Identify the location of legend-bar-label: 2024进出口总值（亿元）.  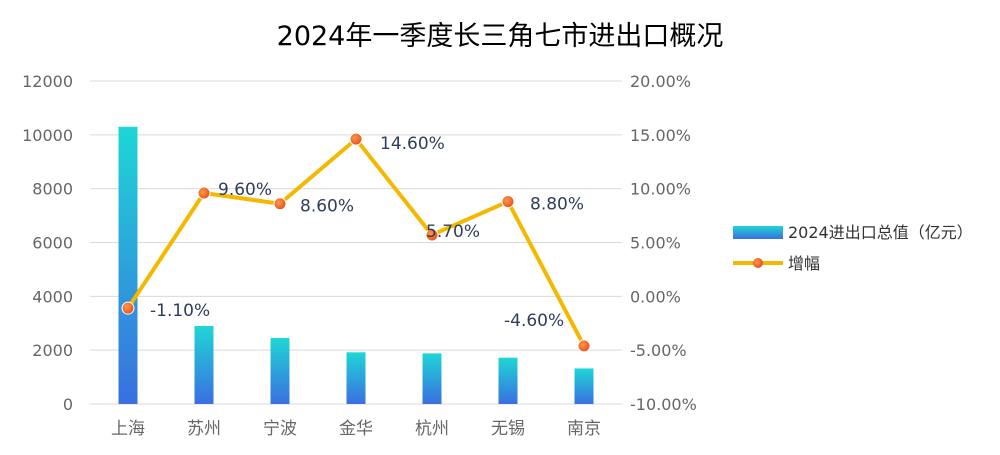
(880, 232).